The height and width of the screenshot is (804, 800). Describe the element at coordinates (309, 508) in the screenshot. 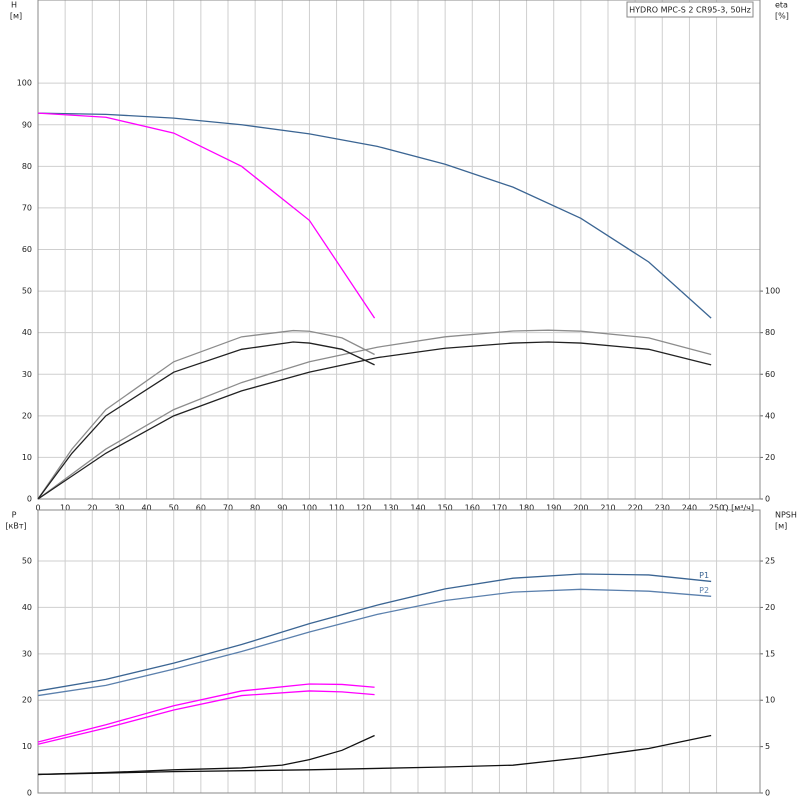

I see `x-tick-label: 100` at that location.